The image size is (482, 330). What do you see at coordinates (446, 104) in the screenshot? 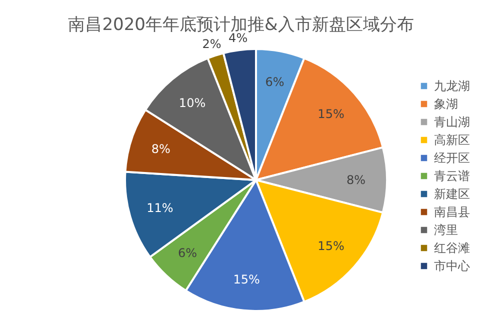
I see `legend-label: 象湖` at bounding box center [446, 104].